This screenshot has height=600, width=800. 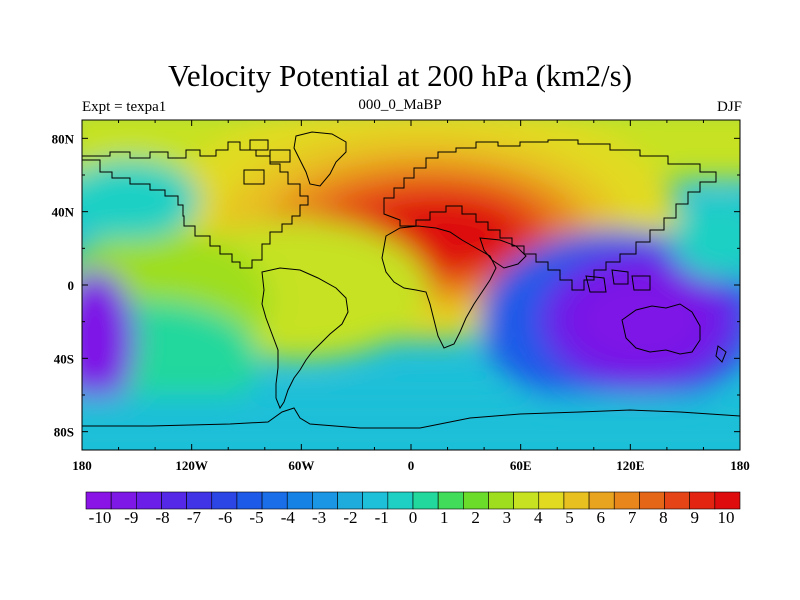 What do you see at coordinates (63, 212) in the screenshot?
I see `lat-tick-label: 40N` at bounding box center [63, 212].